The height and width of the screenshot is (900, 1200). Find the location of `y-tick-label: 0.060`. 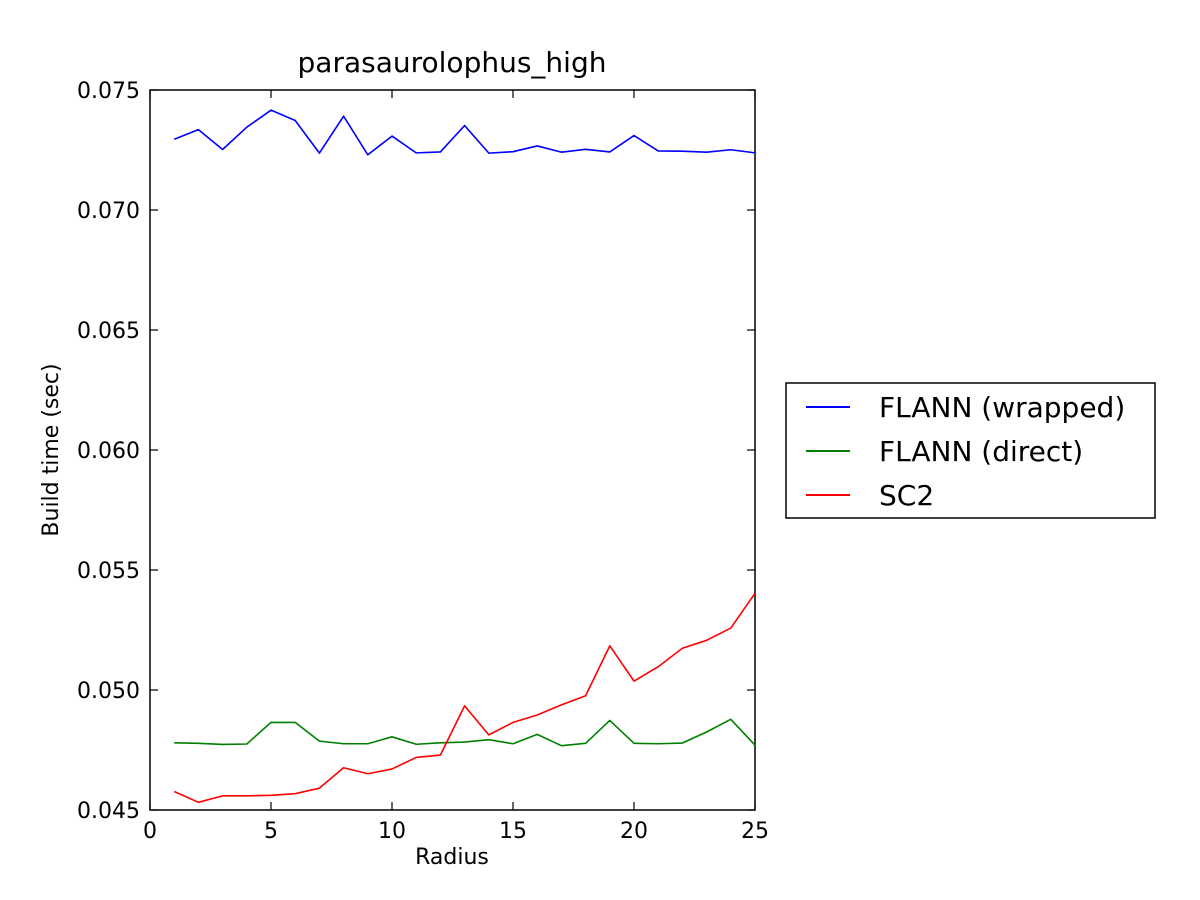

y-tick-label: 0.060 is located at coordinates (108, 451).